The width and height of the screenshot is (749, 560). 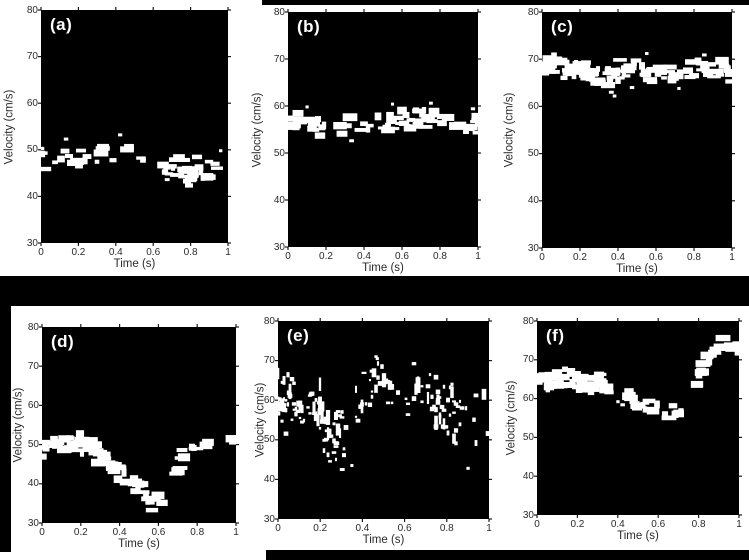 What do you see at coordinates (139, 425) in the screenshot?
I see `plot-canvas-d` at bounding box center [139, 425].